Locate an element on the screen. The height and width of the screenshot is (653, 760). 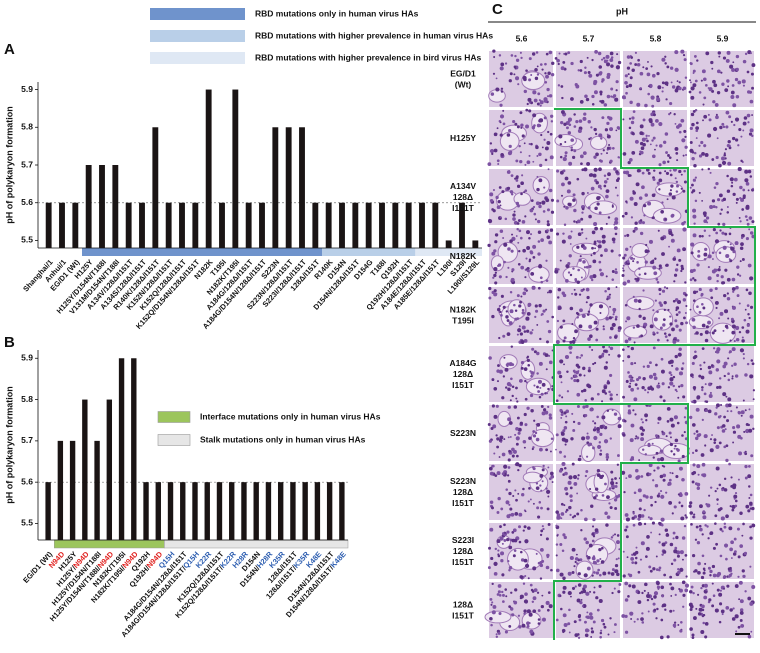
column-label: 5.9 is located at coordinates (723, 38).